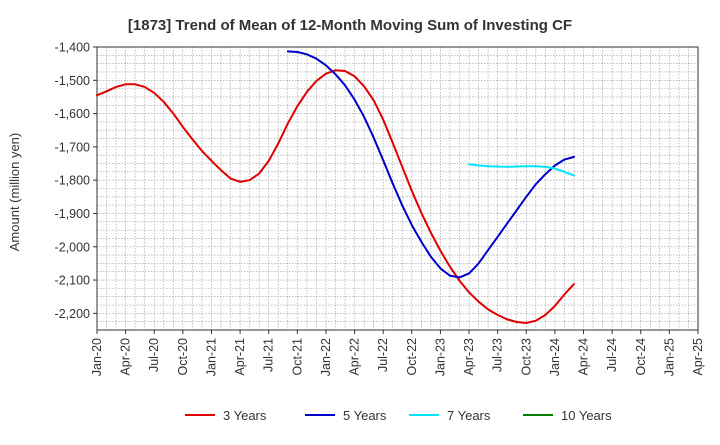 The height and width of the screenshot is (445, 720). I want to click on legend-item-7-years: 7 Years, so click(450, 415).